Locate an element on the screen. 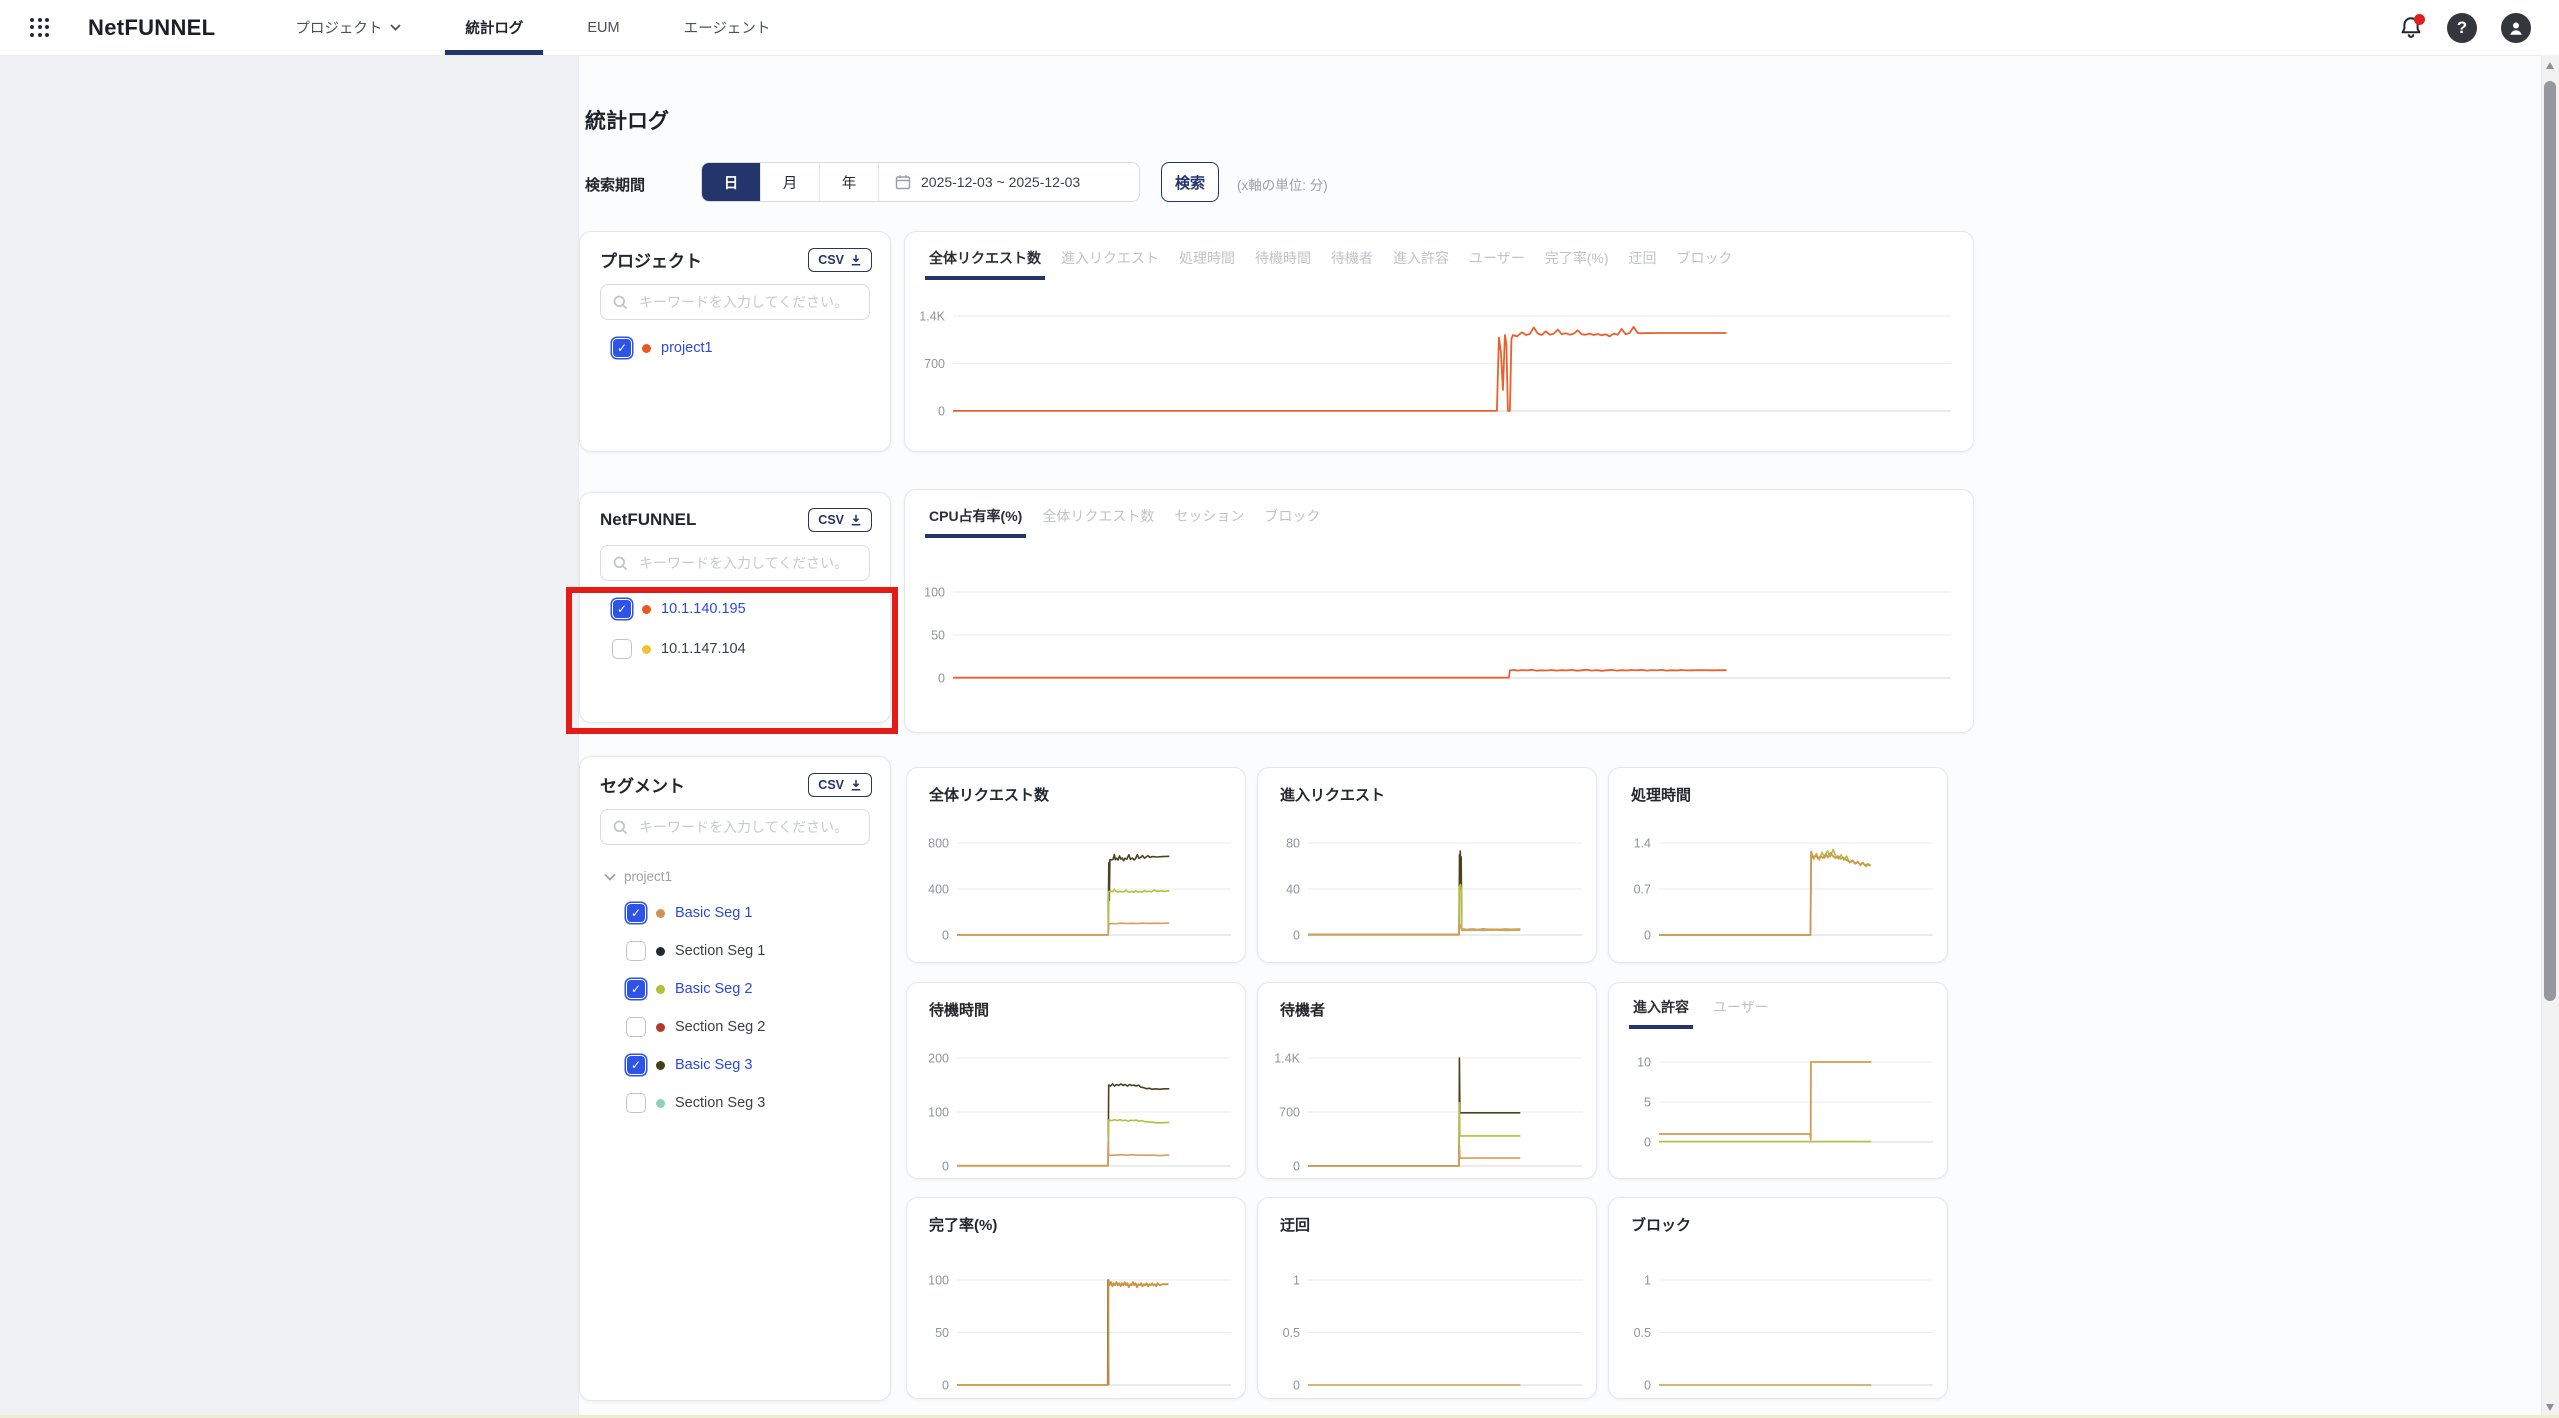 Image resolution: width=2559 pixels, height=1418 pixels. mini-chart-title: 進入リクエスト is located at coordinates (1333, 795).